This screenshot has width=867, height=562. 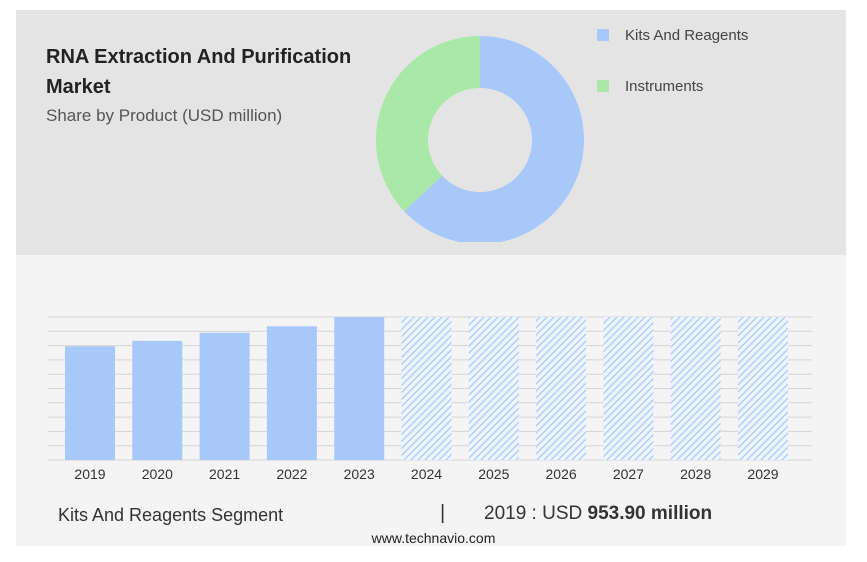 What do you see at coordinates (359, 474) in the screenshot?
I see `x-tick-label: 2023` at bounding box center [359, 474].